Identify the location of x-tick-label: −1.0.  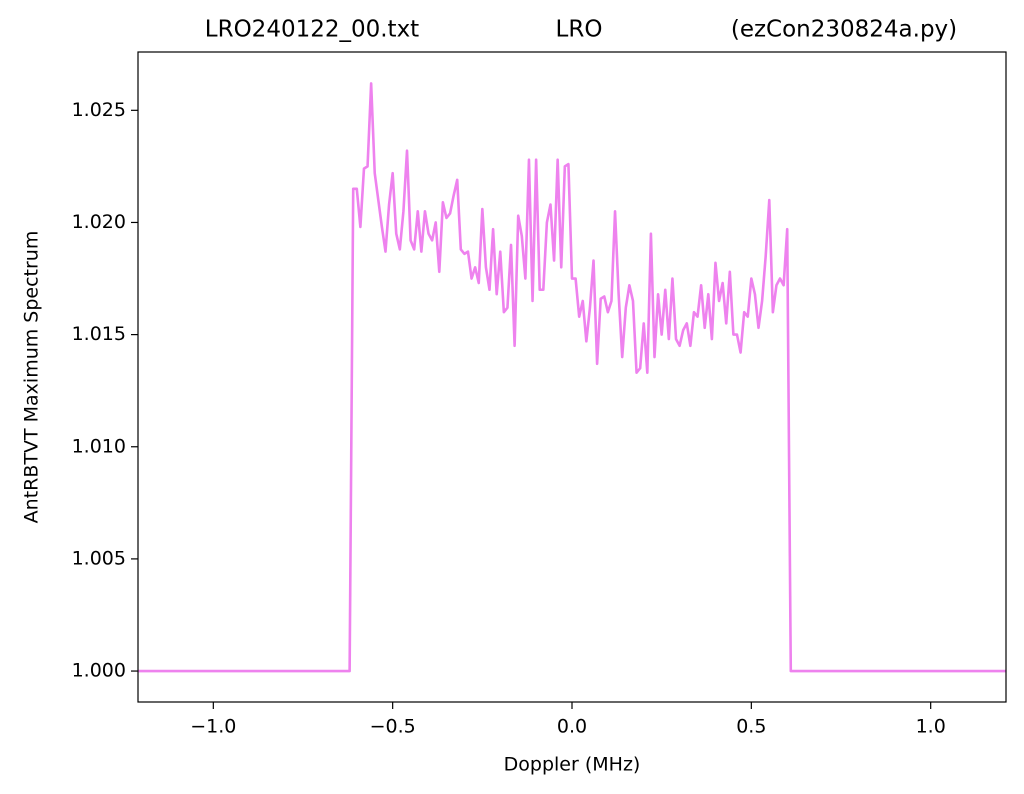
(213, 727).